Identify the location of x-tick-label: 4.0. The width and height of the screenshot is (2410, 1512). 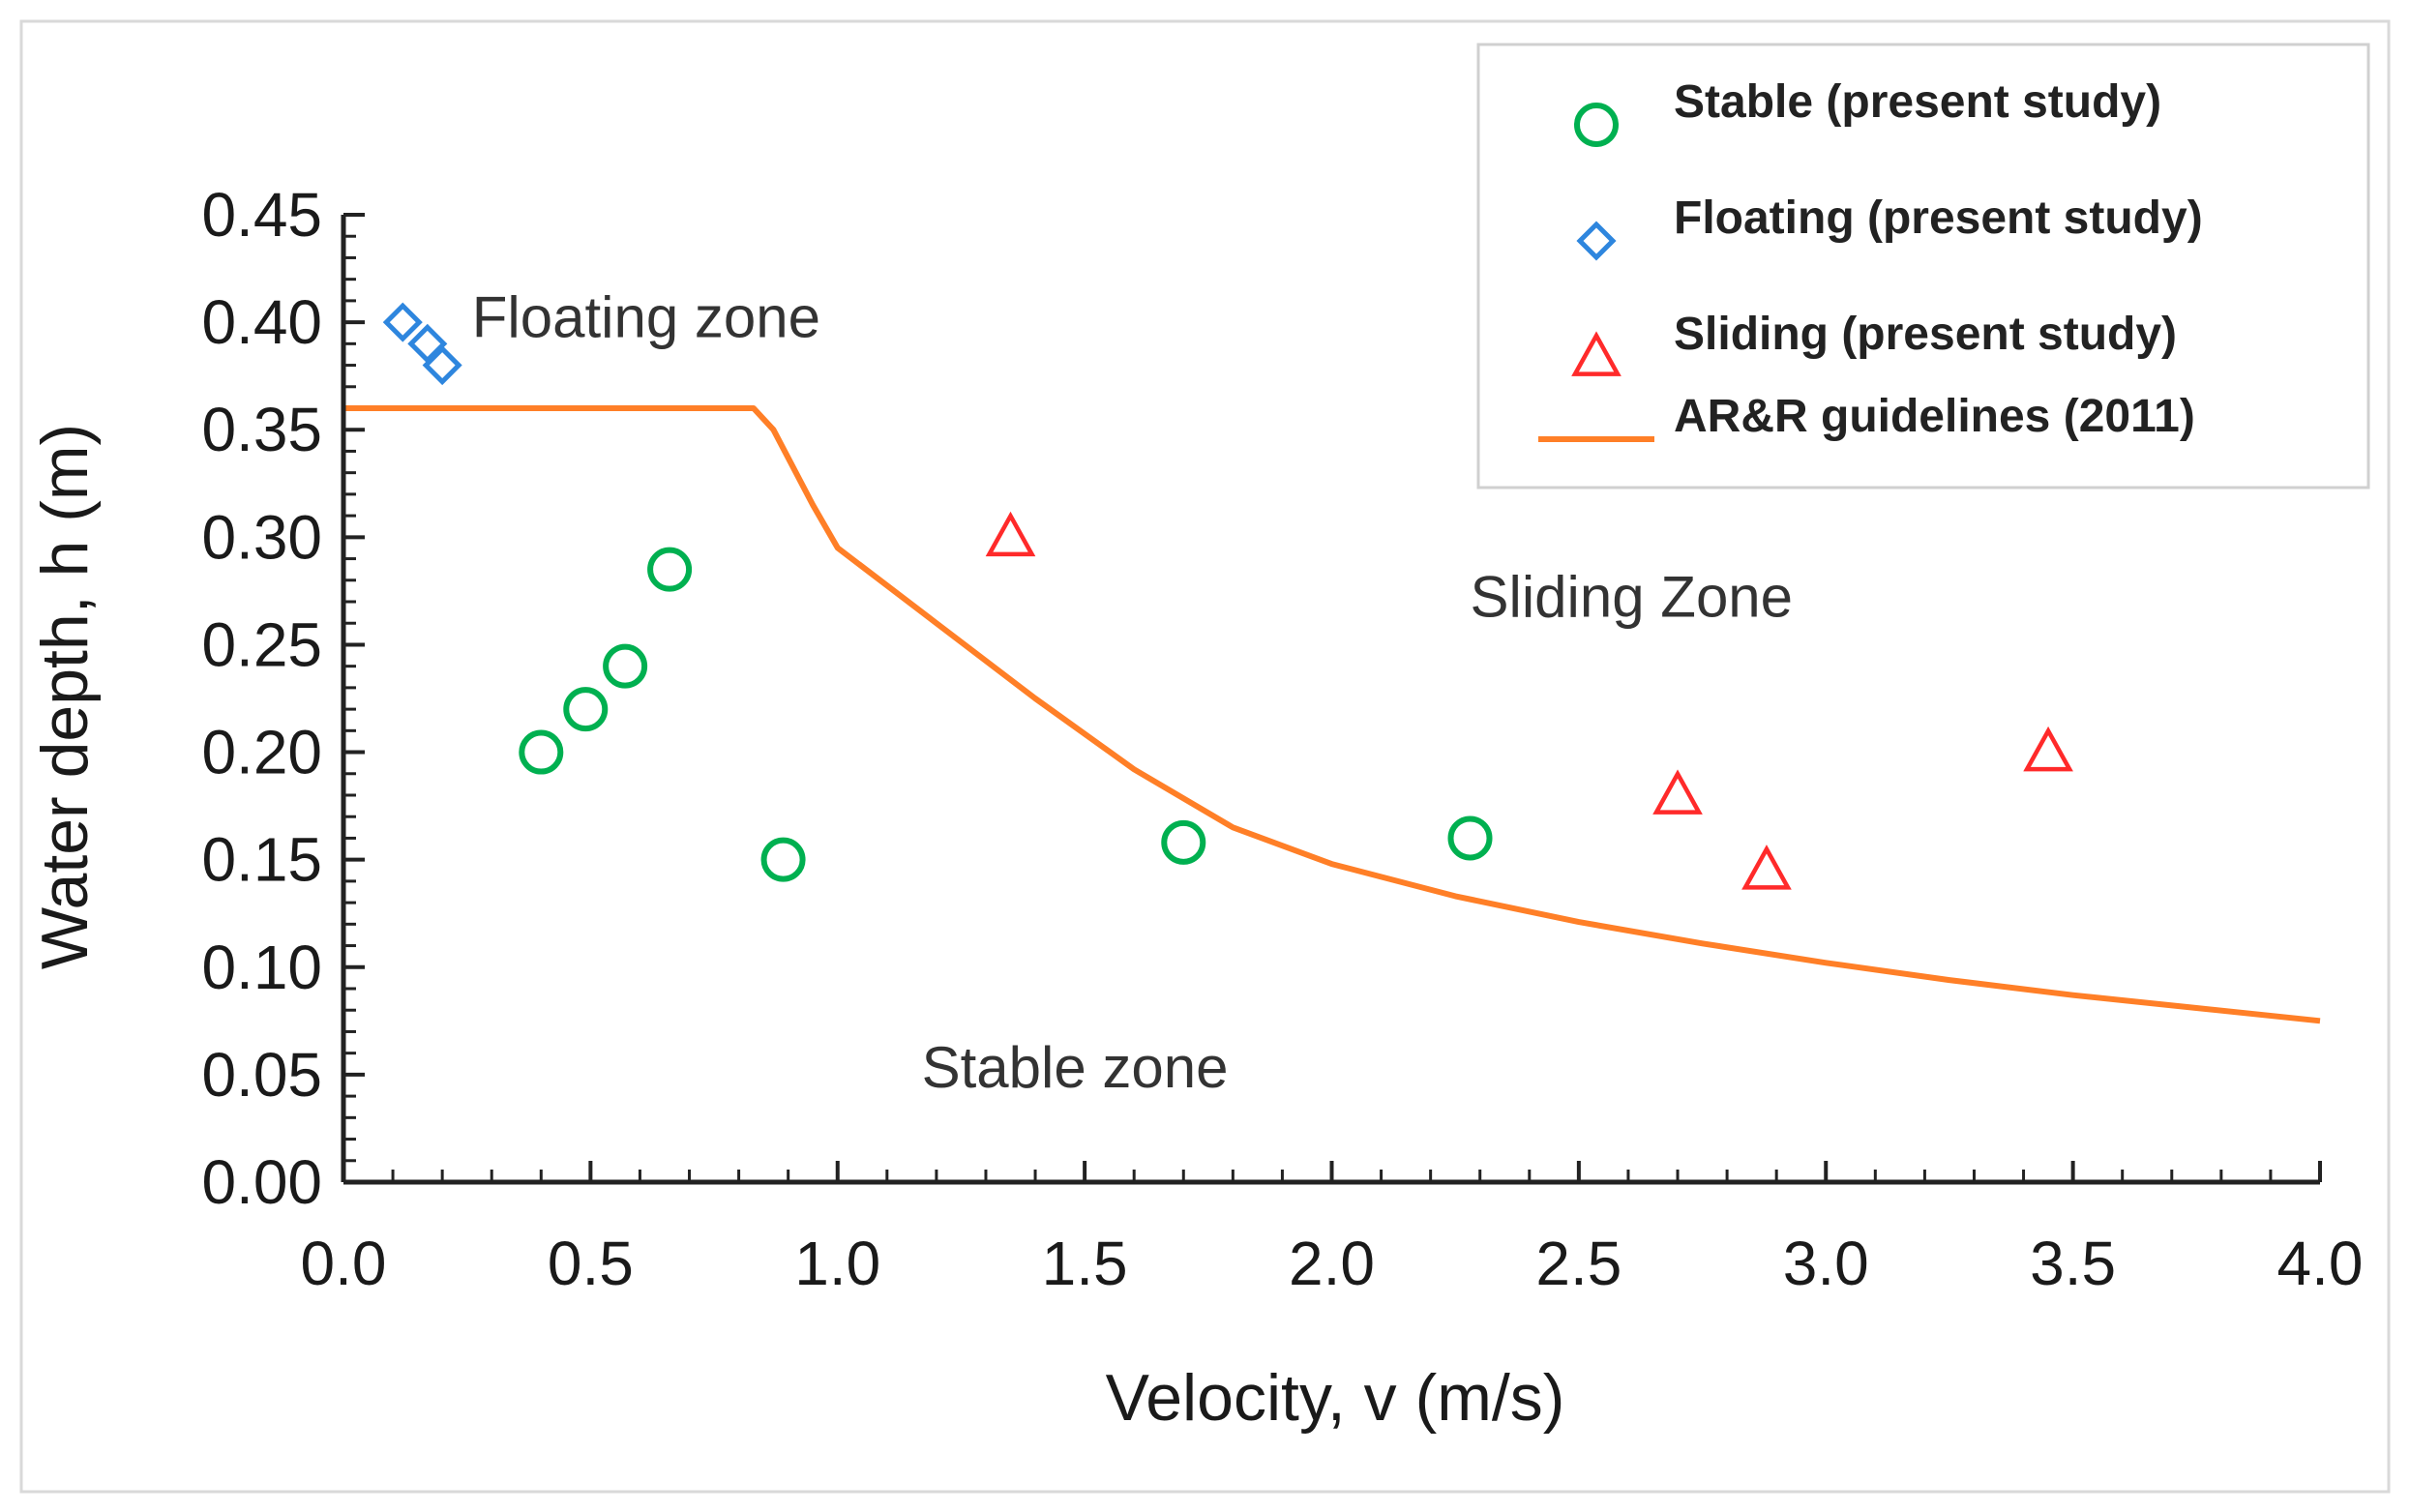
(2321, 1263).